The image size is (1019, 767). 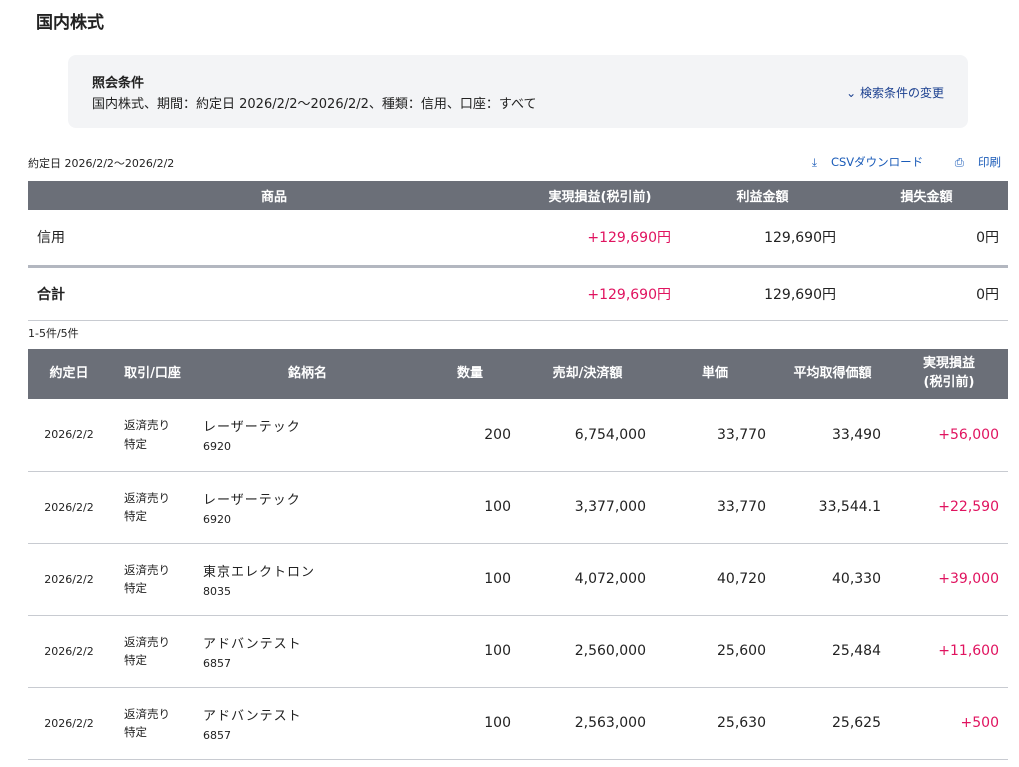 What do you see at coordinates (949, 374) in the screenshot?
I see `col-pl: 実現損益 (税引前)` at bounding box center [949, 374].